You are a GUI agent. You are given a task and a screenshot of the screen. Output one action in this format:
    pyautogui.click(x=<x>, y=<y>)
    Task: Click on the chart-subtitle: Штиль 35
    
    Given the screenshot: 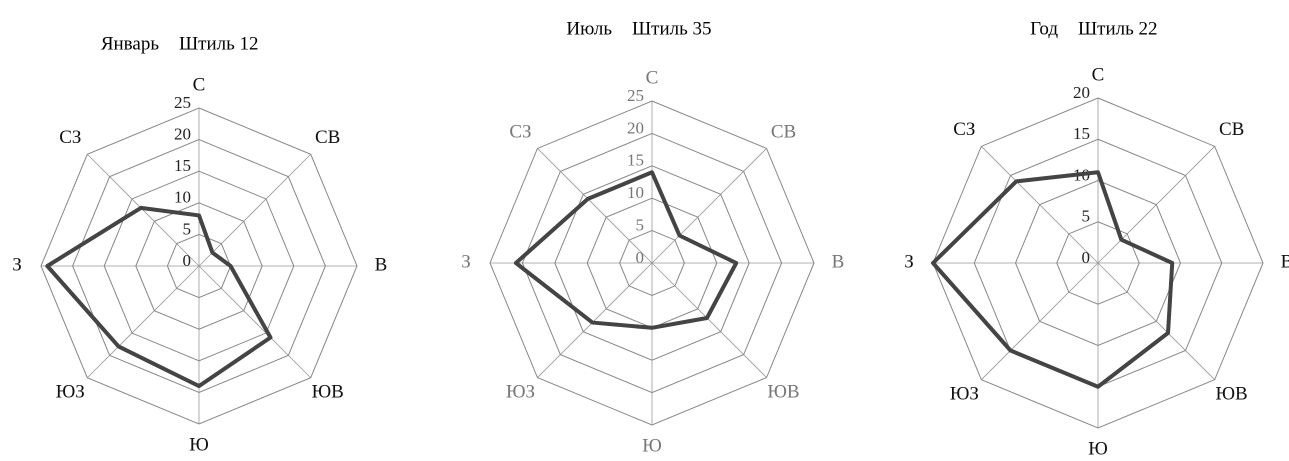 What is the action you would take?
    pyautogui.click(x=672, y=28)
    